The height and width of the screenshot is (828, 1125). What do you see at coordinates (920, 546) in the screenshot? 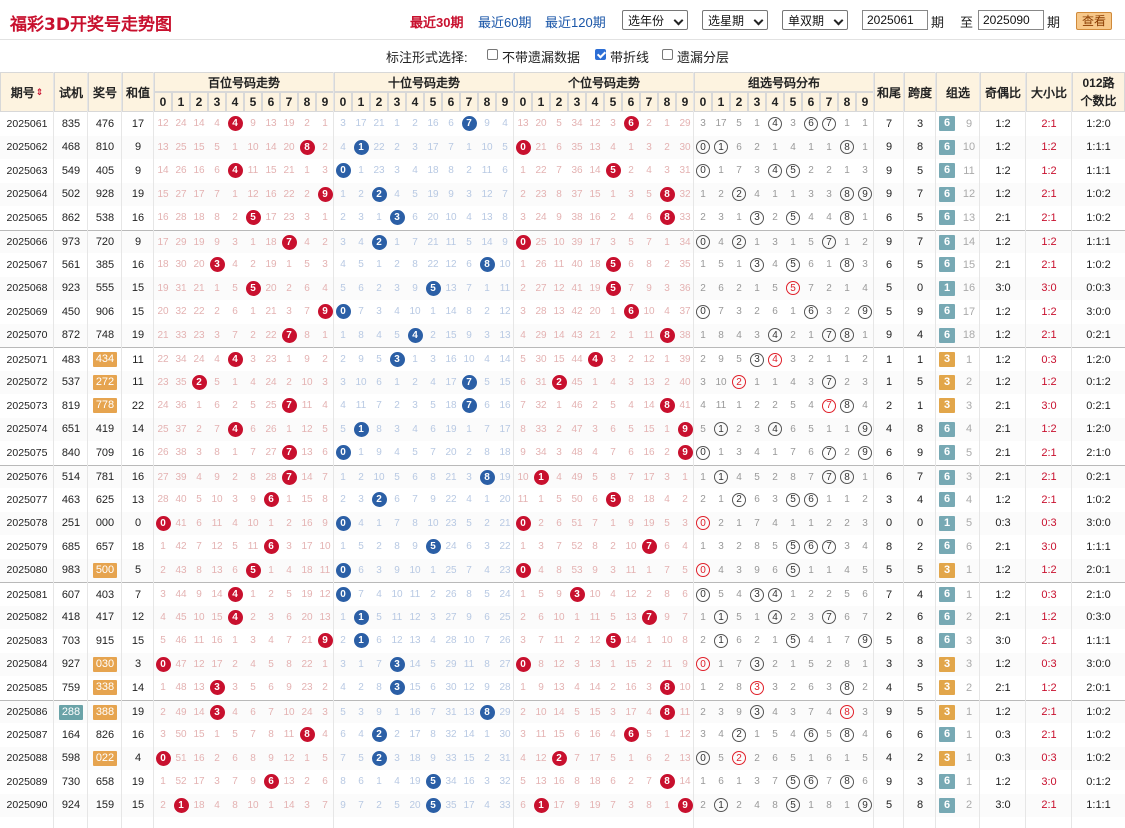
I see `span-cell: 2` at bounding box center [920, 546].